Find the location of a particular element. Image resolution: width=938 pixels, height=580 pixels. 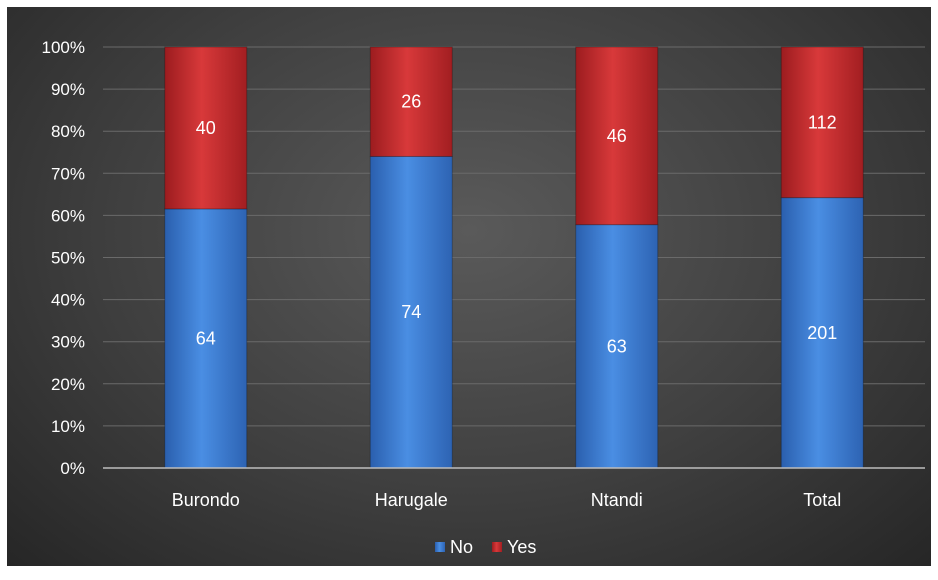

legend-swatch-yes is located at coordinates (497, 547).